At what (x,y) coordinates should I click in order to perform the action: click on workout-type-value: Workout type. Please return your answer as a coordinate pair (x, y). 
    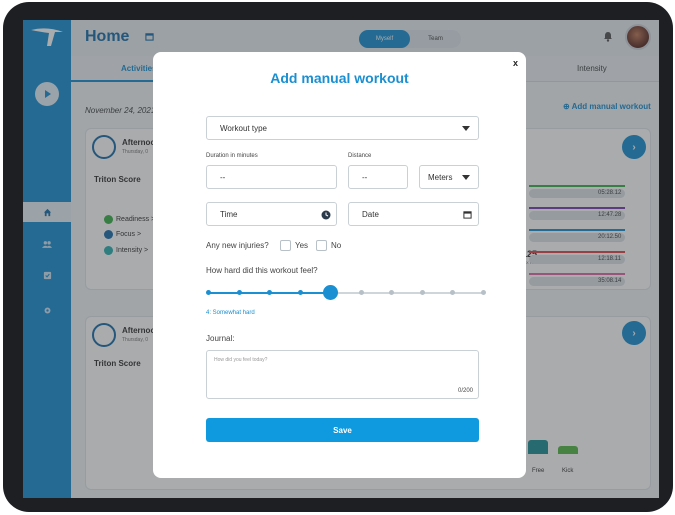
    Looking at the image, I should click on (243, 128).